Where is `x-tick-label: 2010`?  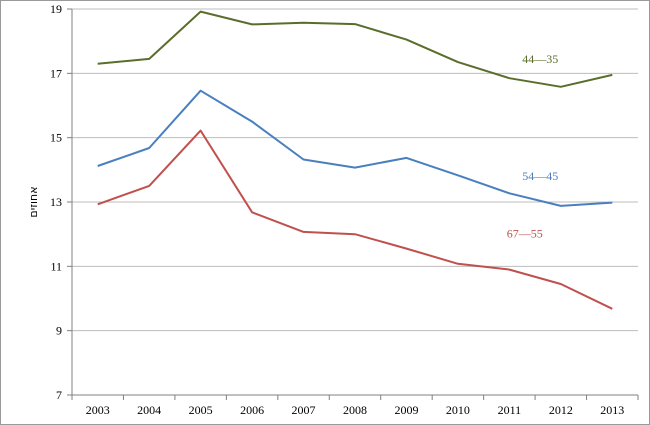
x-tick-label: 2010 is located at coordinates (458, 410).